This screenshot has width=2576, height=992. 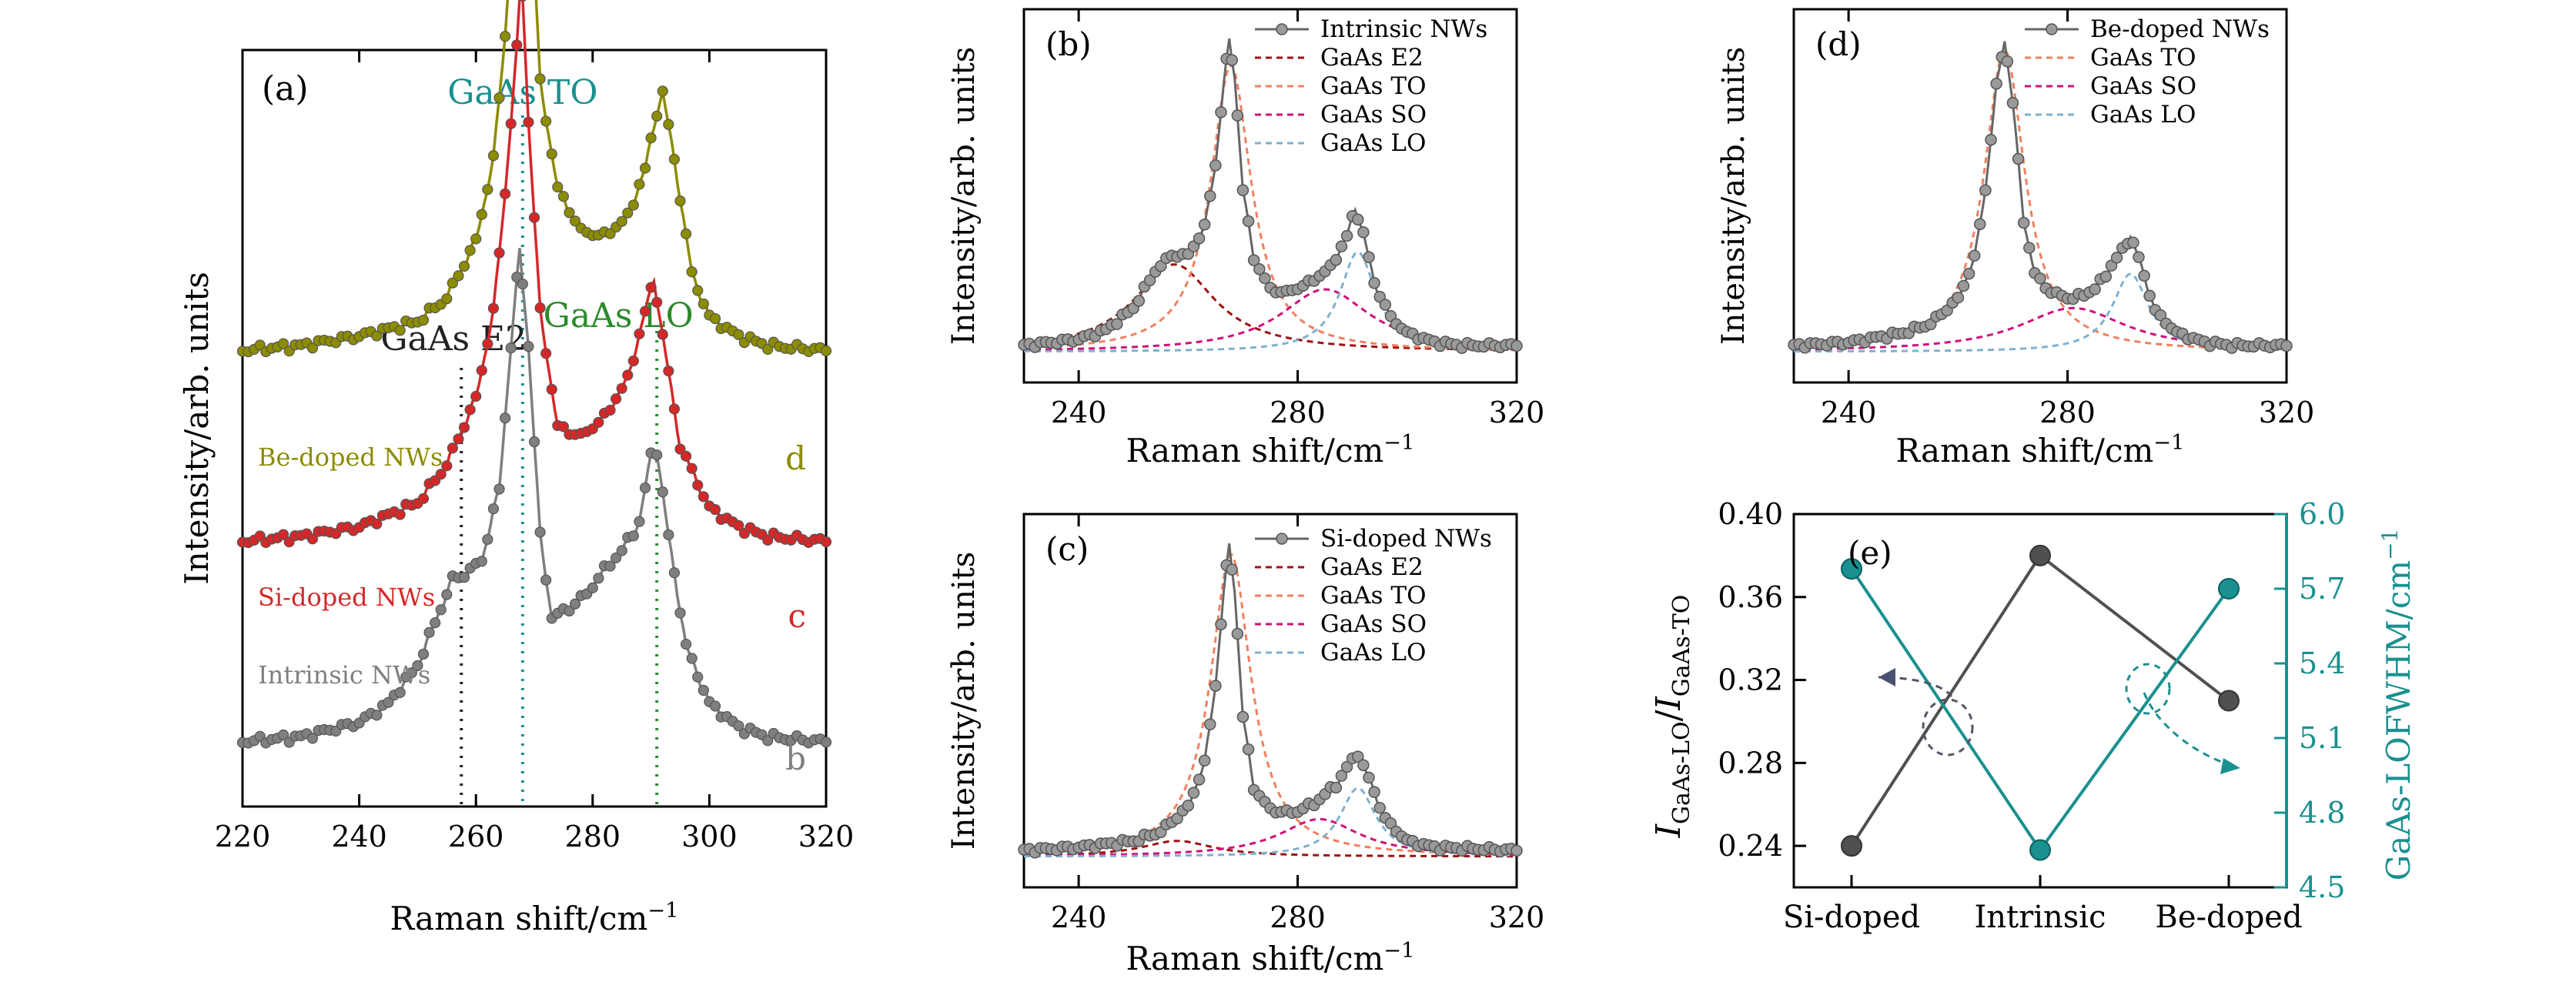 I want to click on arrow-right-head, so click(x=2230, y=766).